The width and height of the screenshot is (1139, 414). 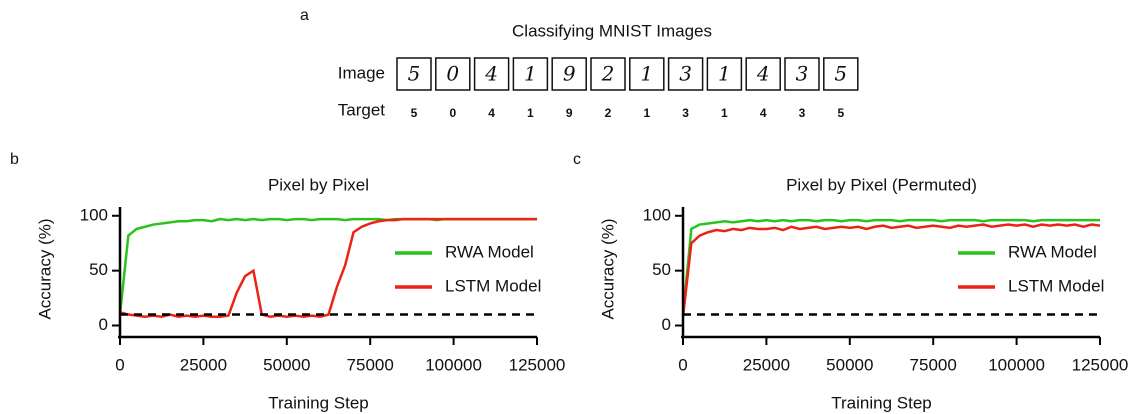 I want to click on chart-title: Pixel by Pixel, so click(x=318, y=184).